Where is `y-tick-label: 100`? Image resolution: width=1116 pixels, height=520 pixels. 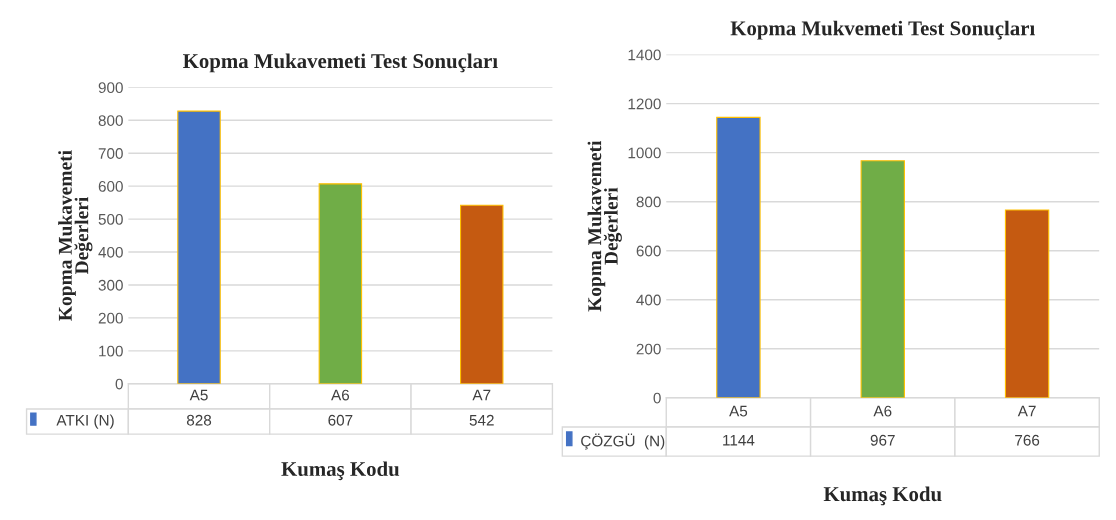
y-tick-label: 100 is located at coordinates (111, 351).